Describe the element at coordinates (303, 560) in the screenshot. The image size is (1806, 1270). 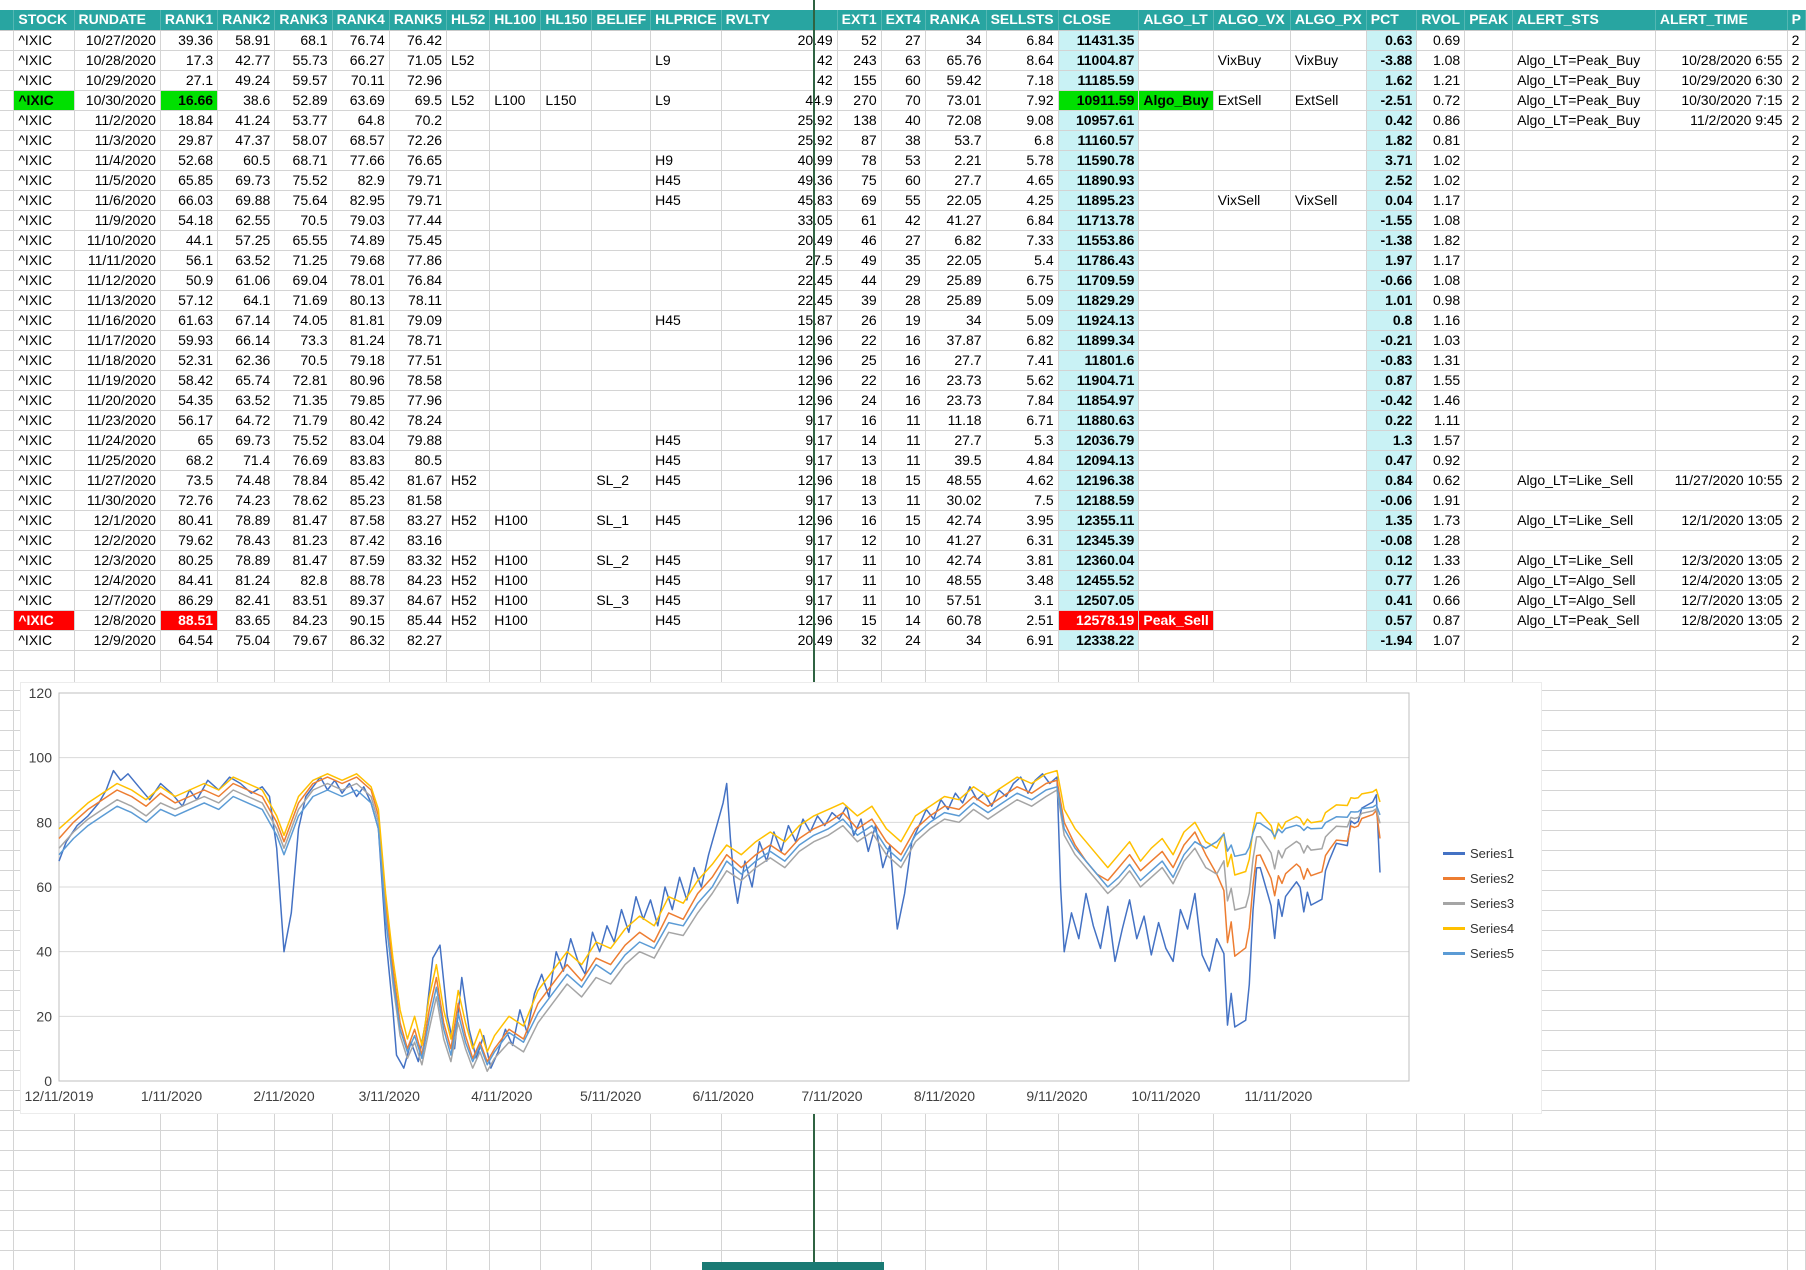
I see `cell-rank3: 81.47` at that location.